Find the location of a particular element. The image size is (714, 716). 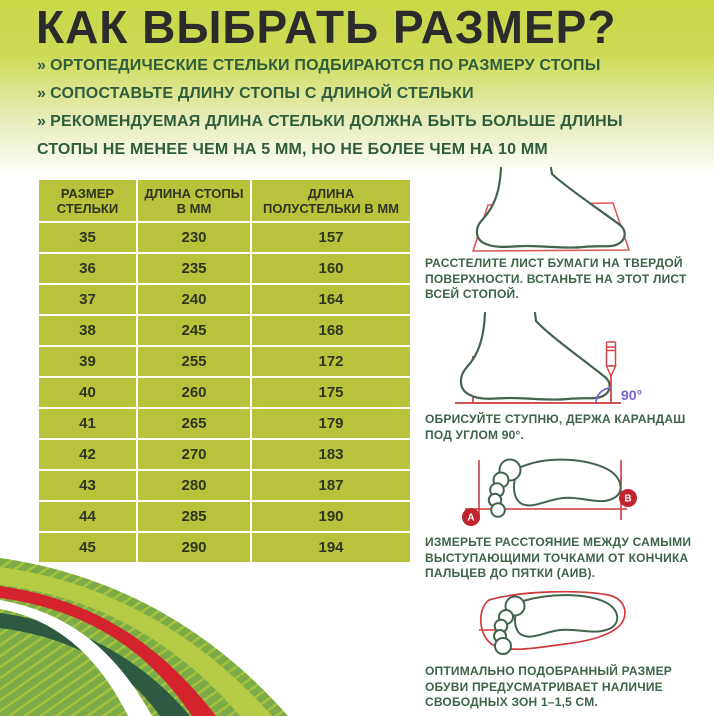

insole-outline-icon is located at coordinates (553, 620).